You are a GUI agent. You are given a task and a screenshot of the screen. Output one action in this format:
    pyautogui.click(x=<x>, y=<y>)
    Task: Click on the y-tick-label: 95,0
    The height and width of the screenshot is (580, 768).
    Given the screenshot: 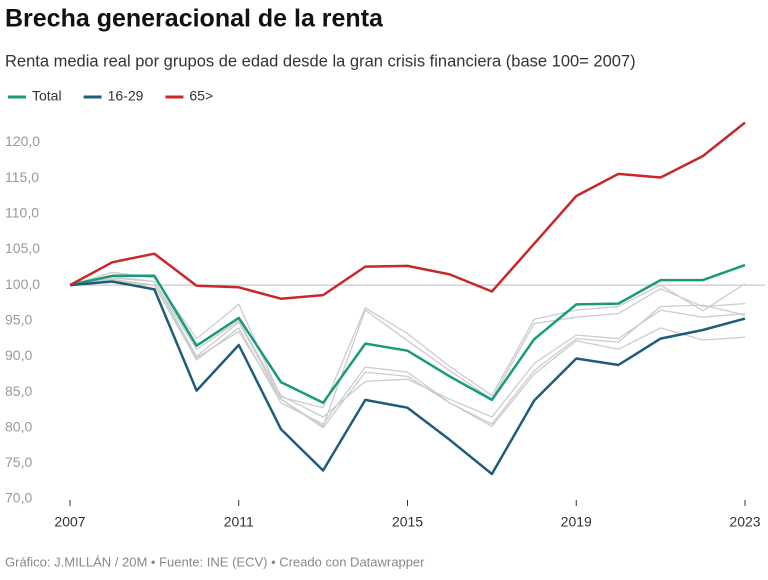 What is the action you would take?
    pyautogui.click(x=18, y=319)
    